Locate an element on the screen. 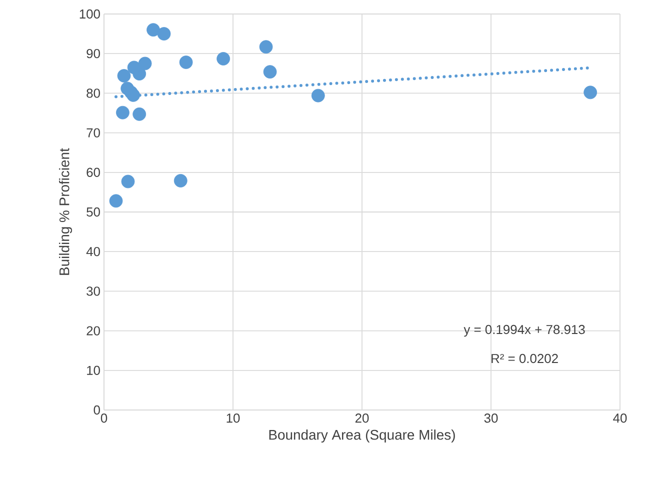 This screenshot has height=499, width=648. y-tick-label: 90 is located at coordinates (93, 53).